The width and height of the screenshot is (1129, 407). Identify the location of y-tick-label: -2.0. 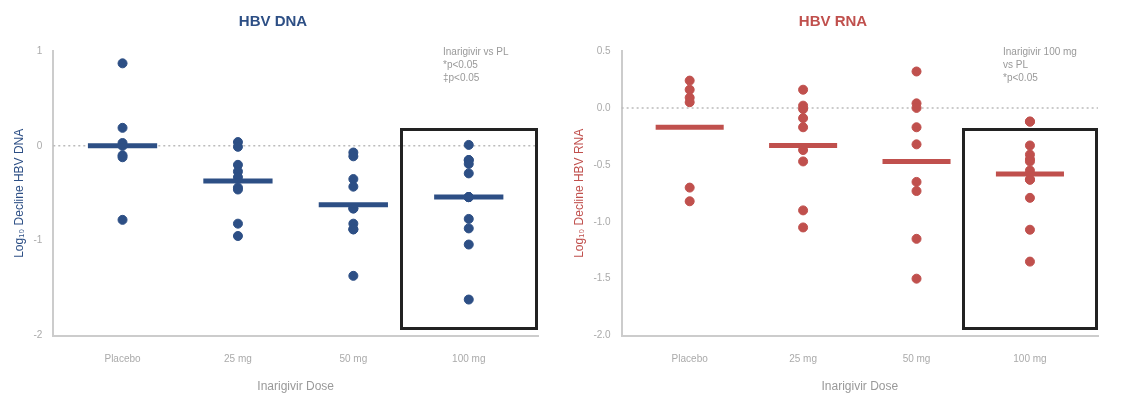
(602, 335).